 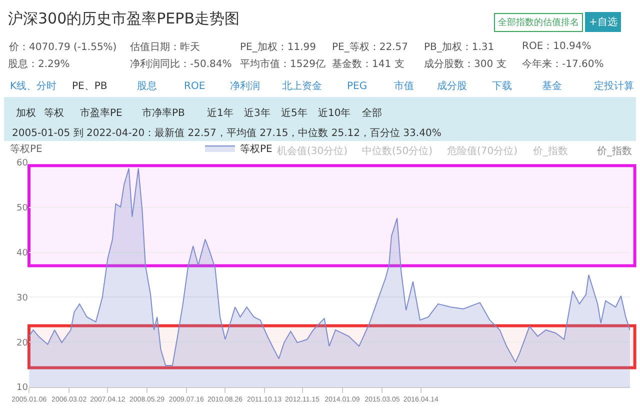 What do you see at coordinates (302, 86) in the screenshot?
I see `text: 北上资金` at bounding box center [302, 86].